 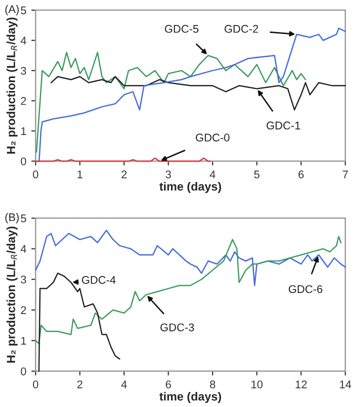 What do you see at coordinates (181, 28) in the screenshot?
I see `text: GDC-5` at bounding box center [181, 28].